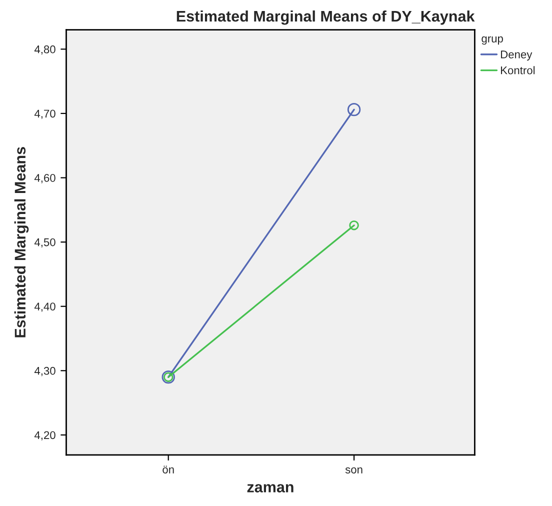 The width and height of the screenshot is (552, 506). Describe the element at coordinates (270, 488) in the screenshot. I see `x-axis-title: zaman` at that location.